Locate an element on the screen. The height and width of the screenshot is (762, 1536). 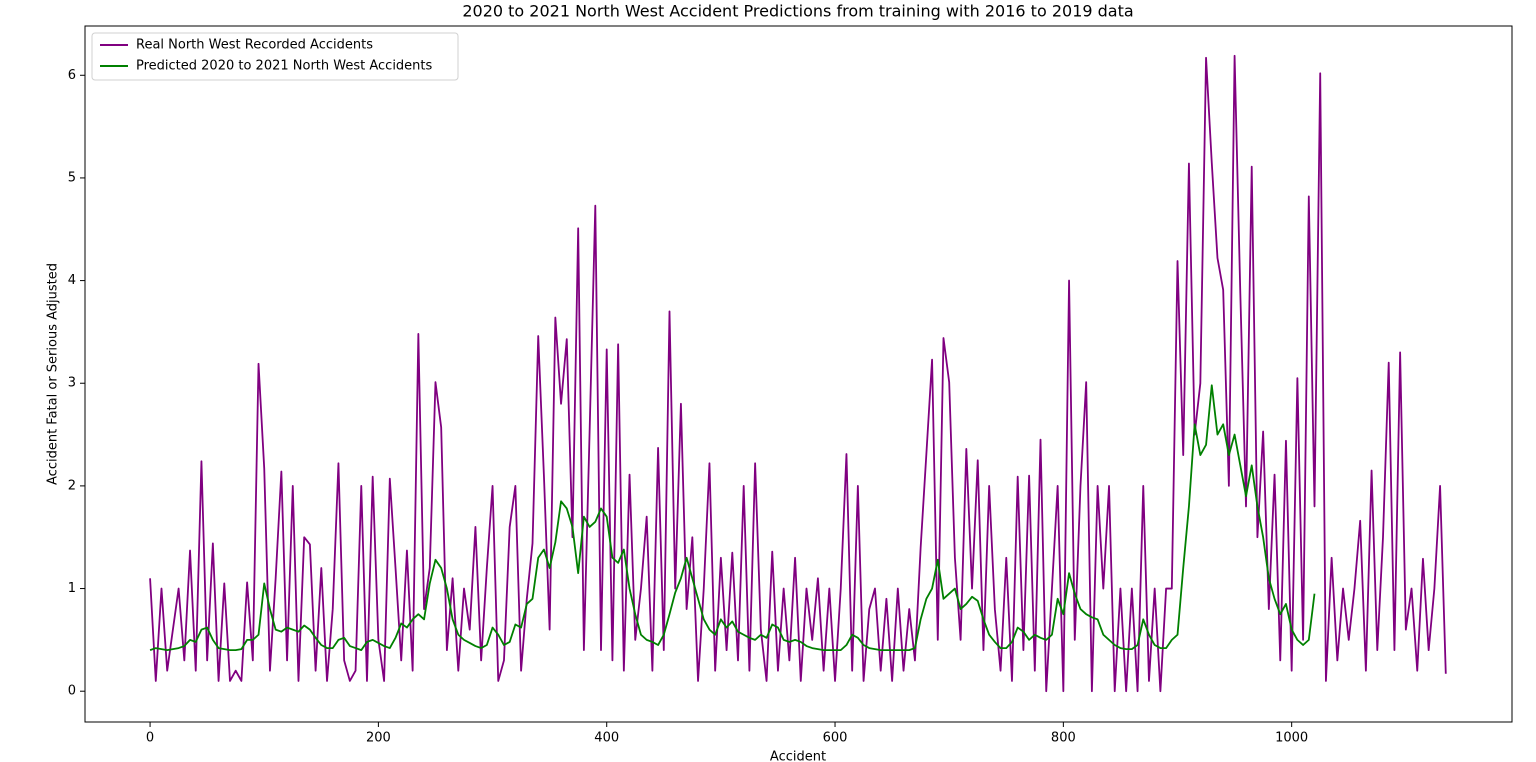
y-tick-label: 5 is located at coordinates (72, 177).